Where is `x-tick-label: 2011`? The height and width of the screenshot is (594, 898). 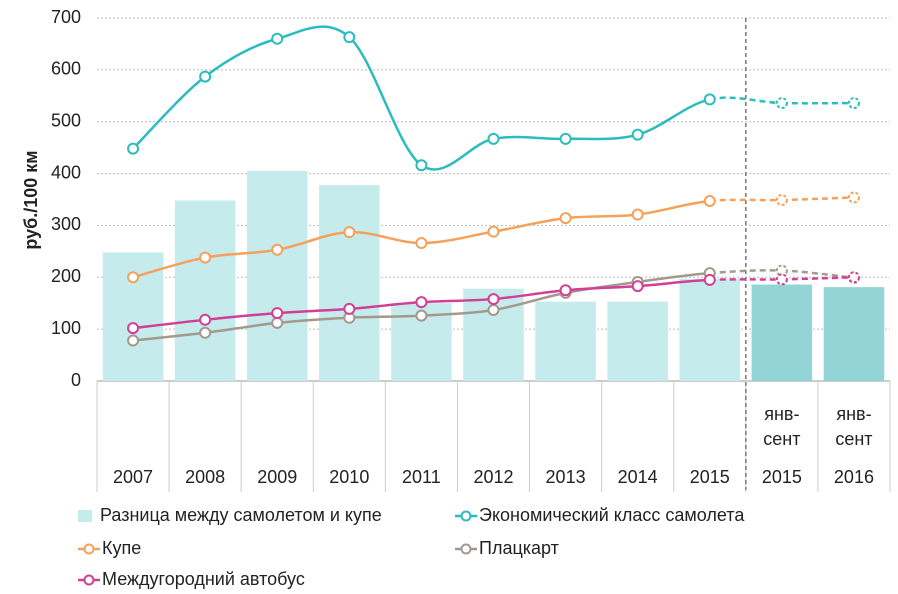 x-tick-label: 2011 is located at coordinates (421, 477).